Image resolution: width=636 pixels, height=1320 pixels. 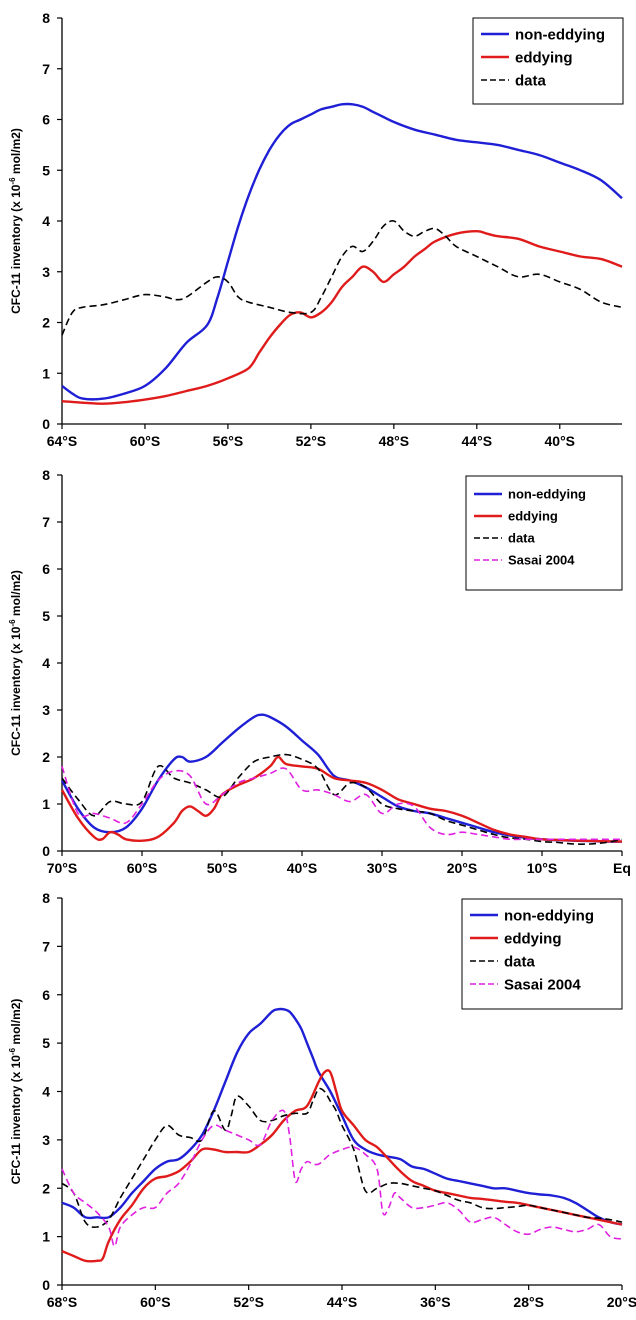 I want to click on x-tick-label: 28°S, so click(x=528, y=1302).